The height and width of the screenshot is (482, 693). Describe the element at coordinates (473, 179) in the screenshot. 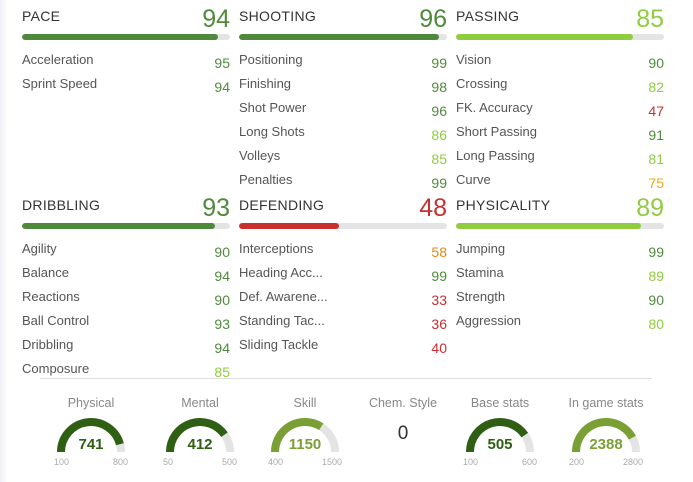

I see `stat-label: Curve` at that location.